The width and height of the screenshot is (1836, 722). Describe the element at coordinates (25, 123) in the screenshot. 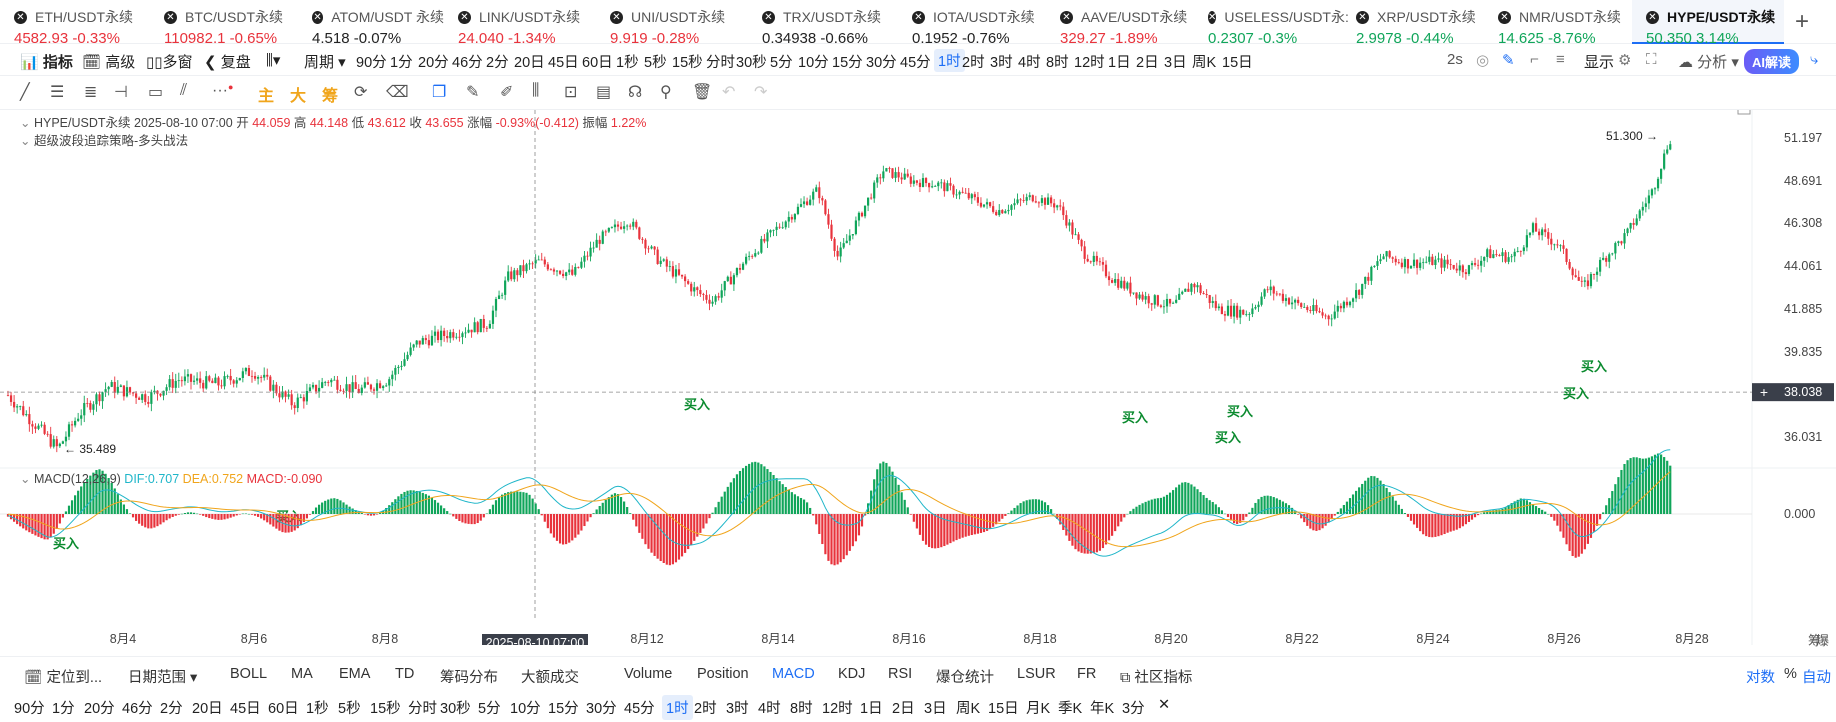

I see `legend-collapse-icon: ⌄` at that location.